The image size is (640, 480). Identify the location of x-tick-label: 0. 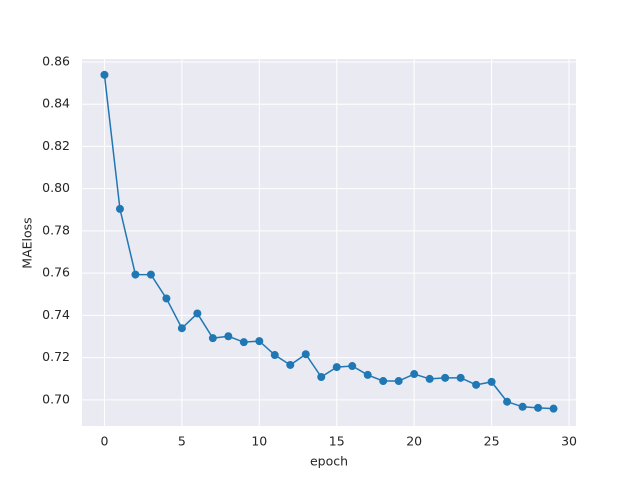
(104, 441).